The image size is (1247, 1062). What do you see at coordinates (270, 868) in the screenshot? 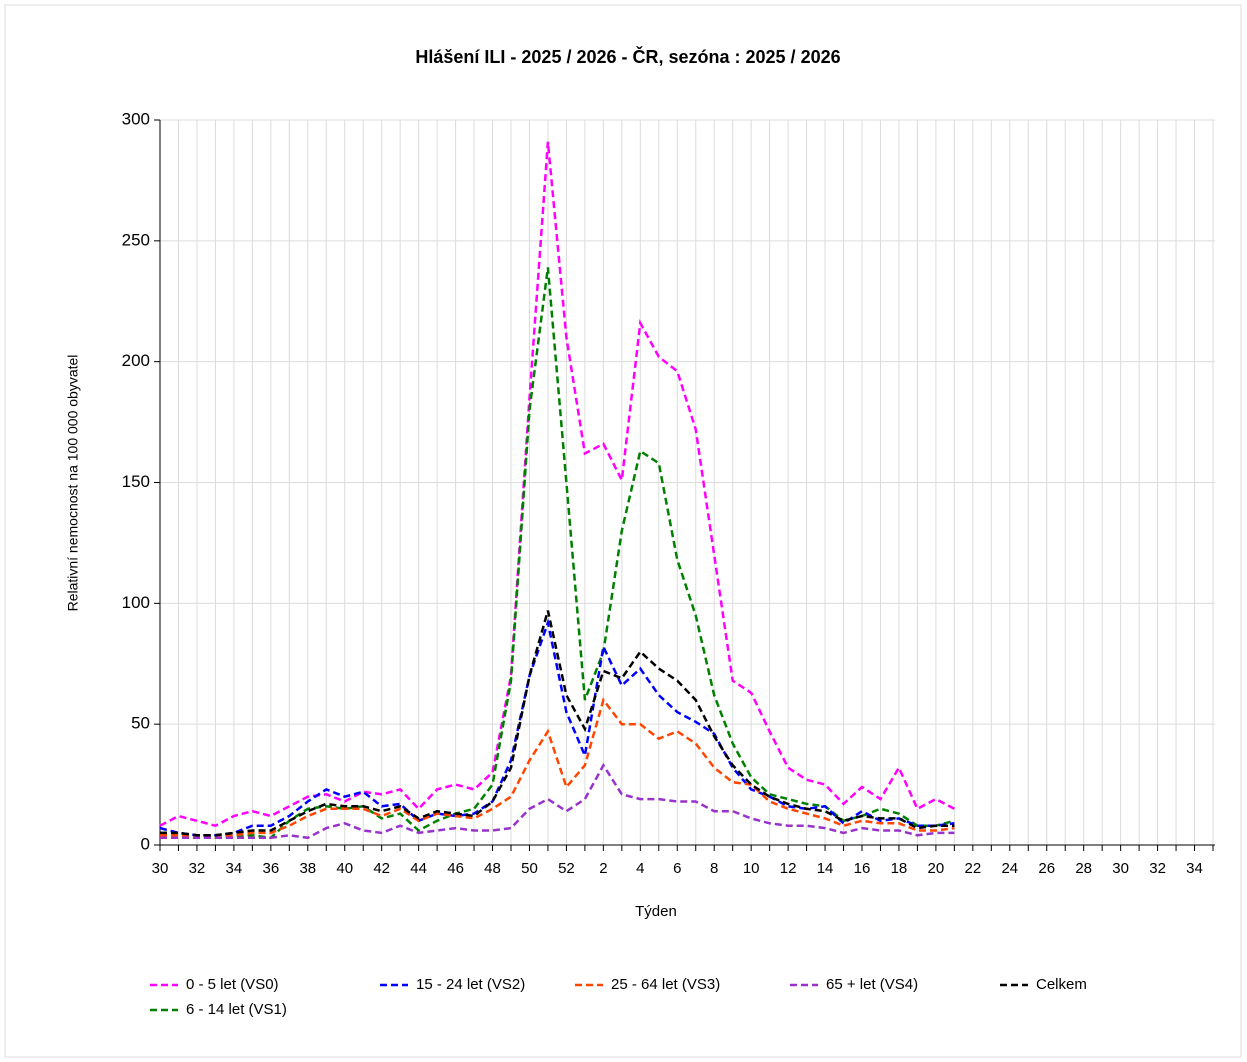
I see `x-tick-label: 36` at bounding box center [270, 868].